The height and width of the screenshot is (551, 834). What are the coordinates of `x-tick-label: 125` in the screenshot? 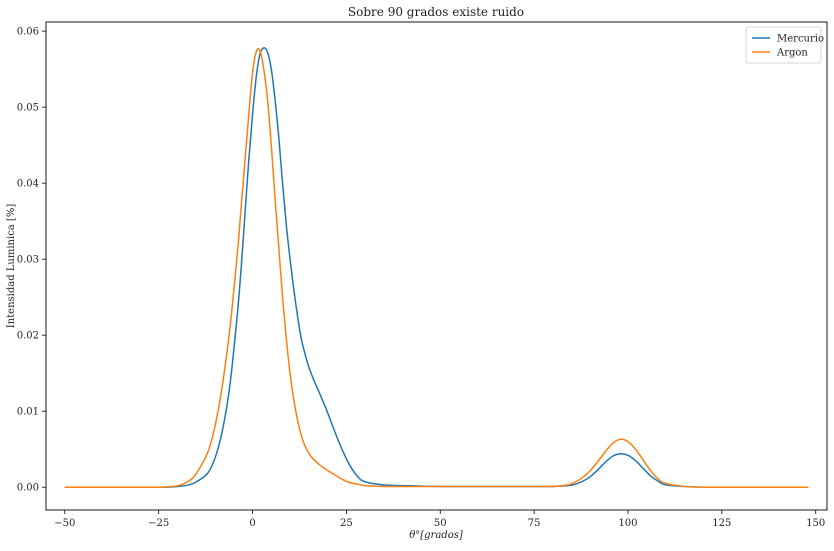 It's located at (721, 523).